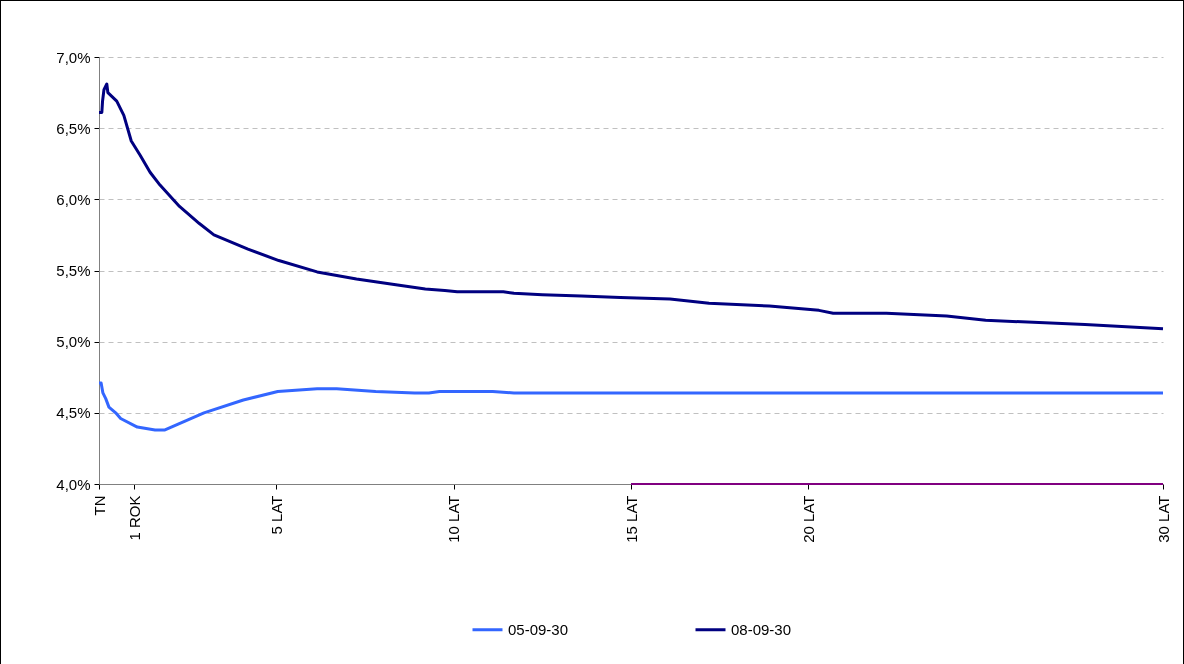  What do you see at coordinates (73, 57) in the screenshot?
I see `y-tick-label: 7,0%` at bounding box center [73, 57].